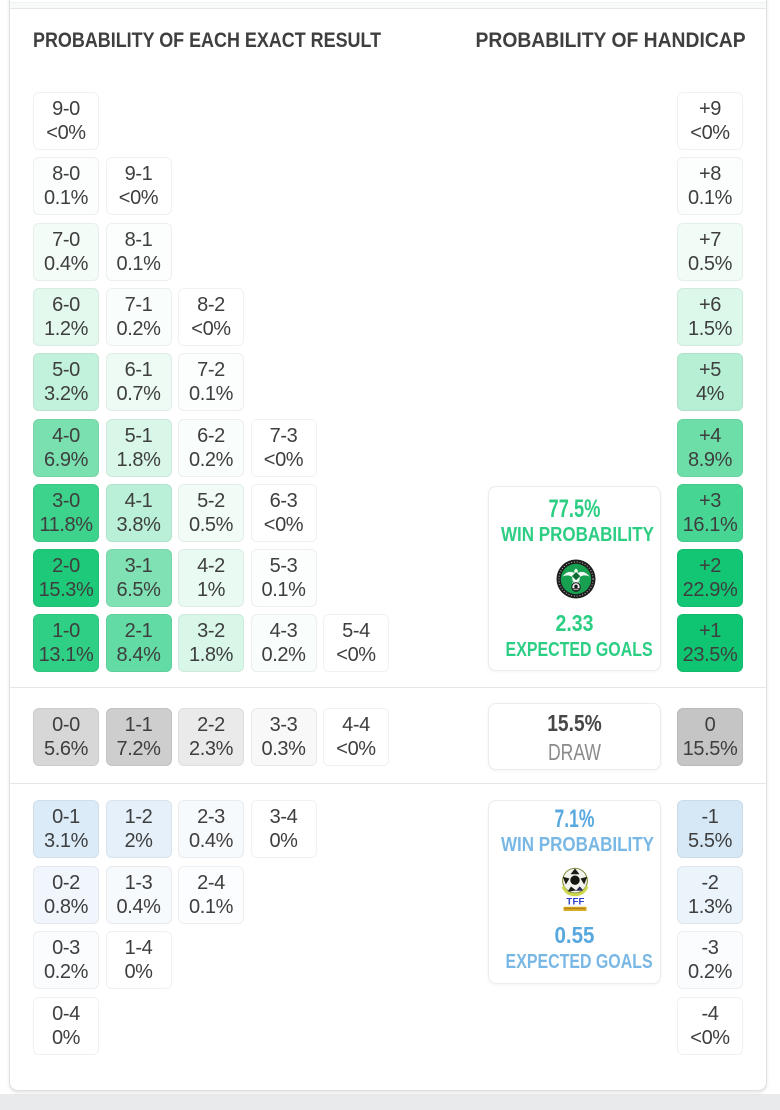 This screenshot has width=780, height=1110. What do you see at coordinates (575, 901) in the screenshot?
I see `svg-text: TFF` at bounding box center [575, 901].